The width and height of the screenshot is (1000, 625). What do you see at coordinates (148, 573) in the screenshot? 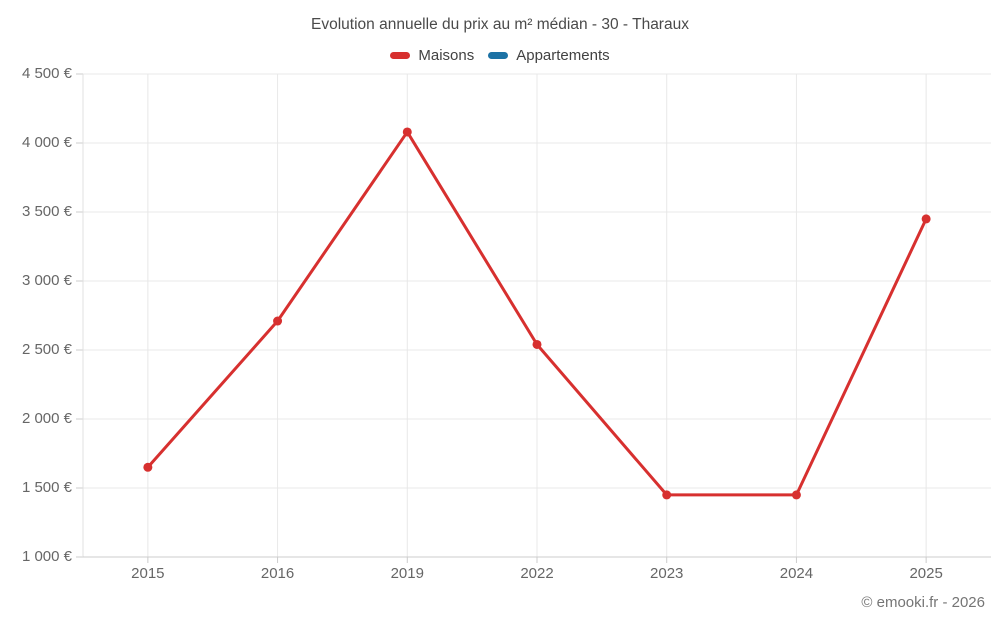
I see `x-axis-tick-label: 2015` at bounding box center [148, 573].